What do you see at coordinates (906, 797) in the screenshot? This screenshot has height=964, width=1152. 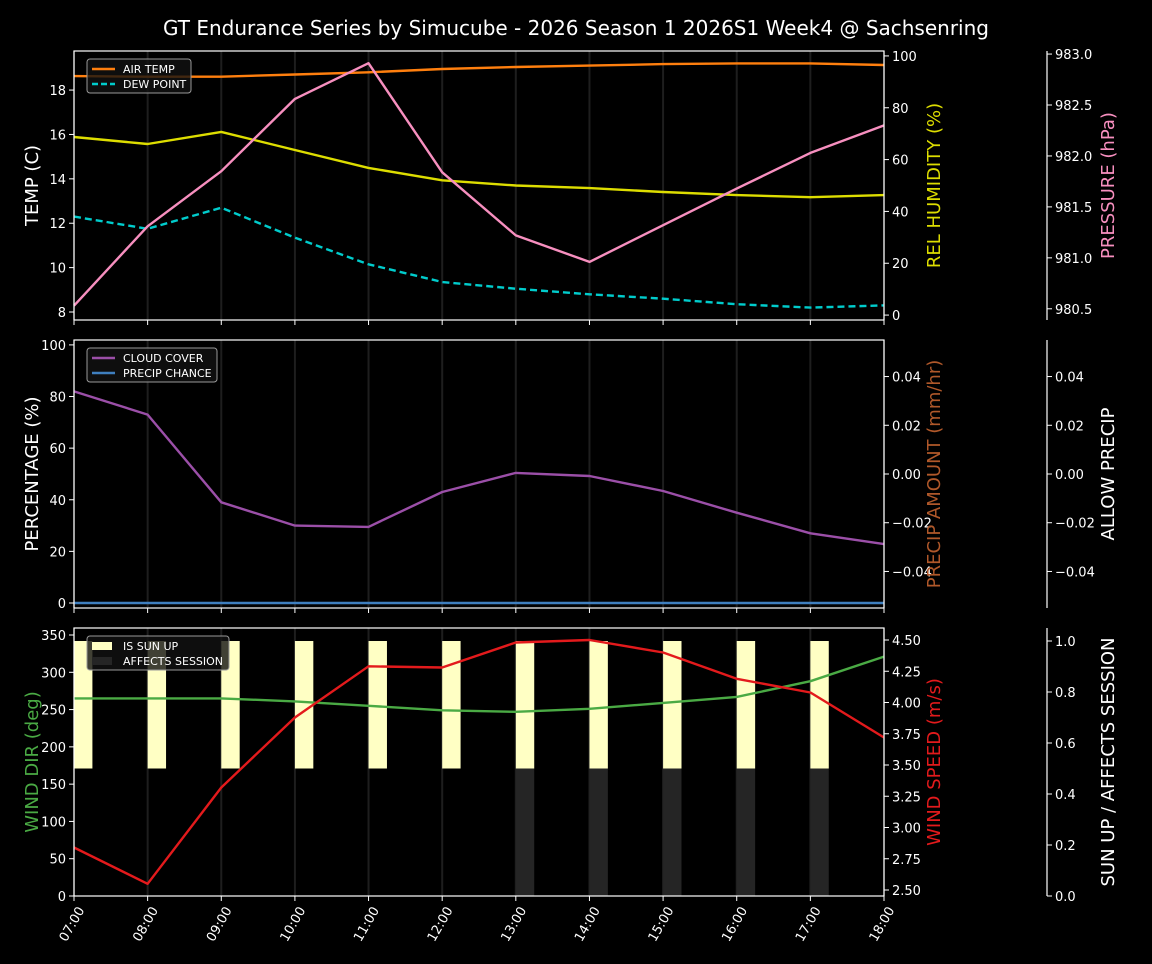 I see `y-tick-label: 3.25` at bounding box center [906, 797].